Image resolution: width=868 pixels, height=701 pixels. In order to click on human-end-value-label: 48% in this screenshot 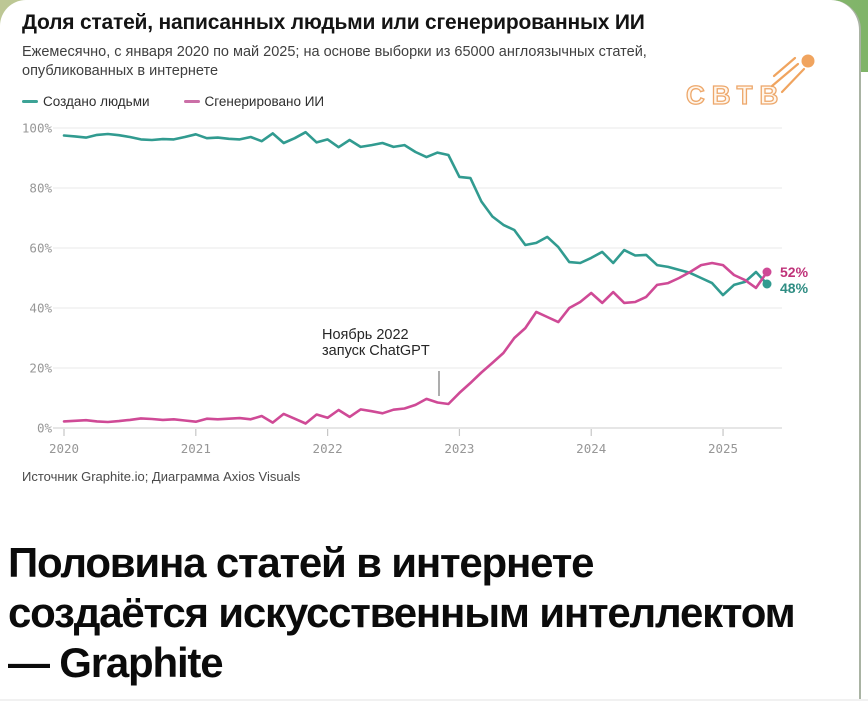, I will do `click(794, 288)`.